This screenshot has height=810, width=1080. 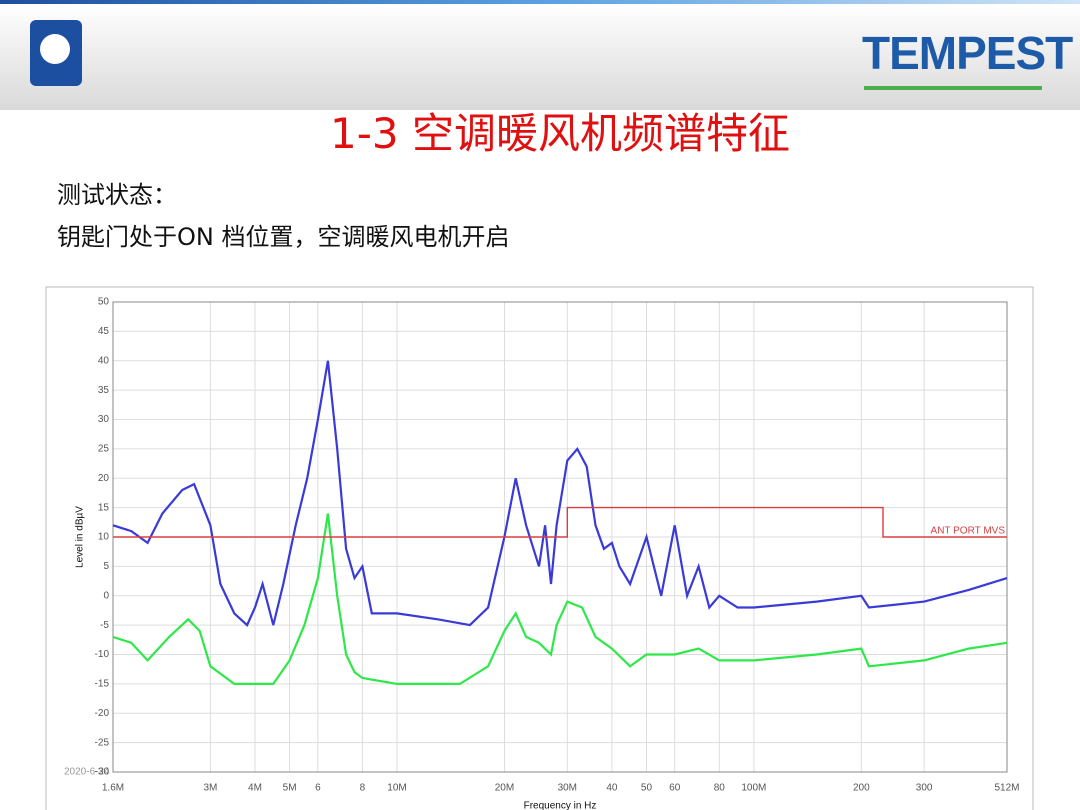 What do you see at coordinates (675, 788) in the screenshot?
I see `x-tick-label: 60` at bounding box center [675, 788].